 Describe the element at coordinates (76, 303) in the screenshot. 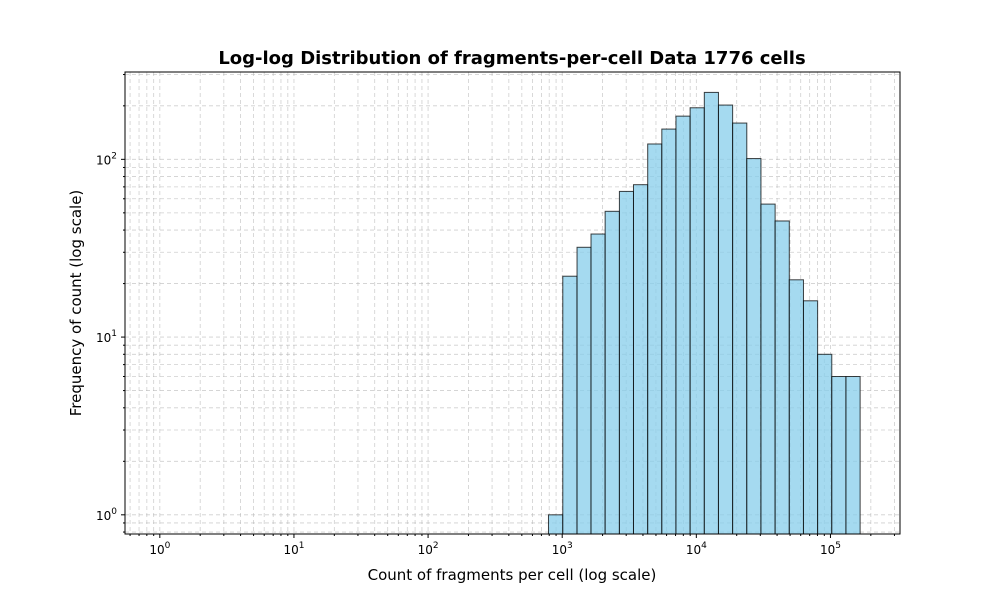

I see `y-axis-label: Frequency of count (log scale)` at that location.